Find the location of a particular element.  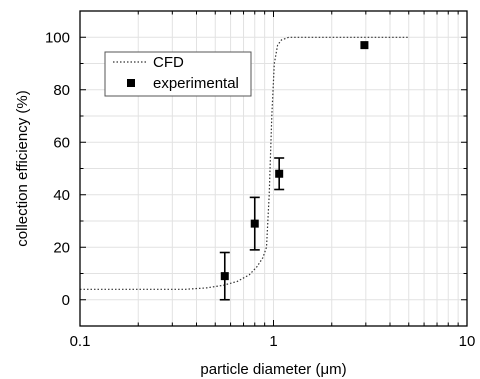

legend: CFD experimental is located at coordinates (178, 74).